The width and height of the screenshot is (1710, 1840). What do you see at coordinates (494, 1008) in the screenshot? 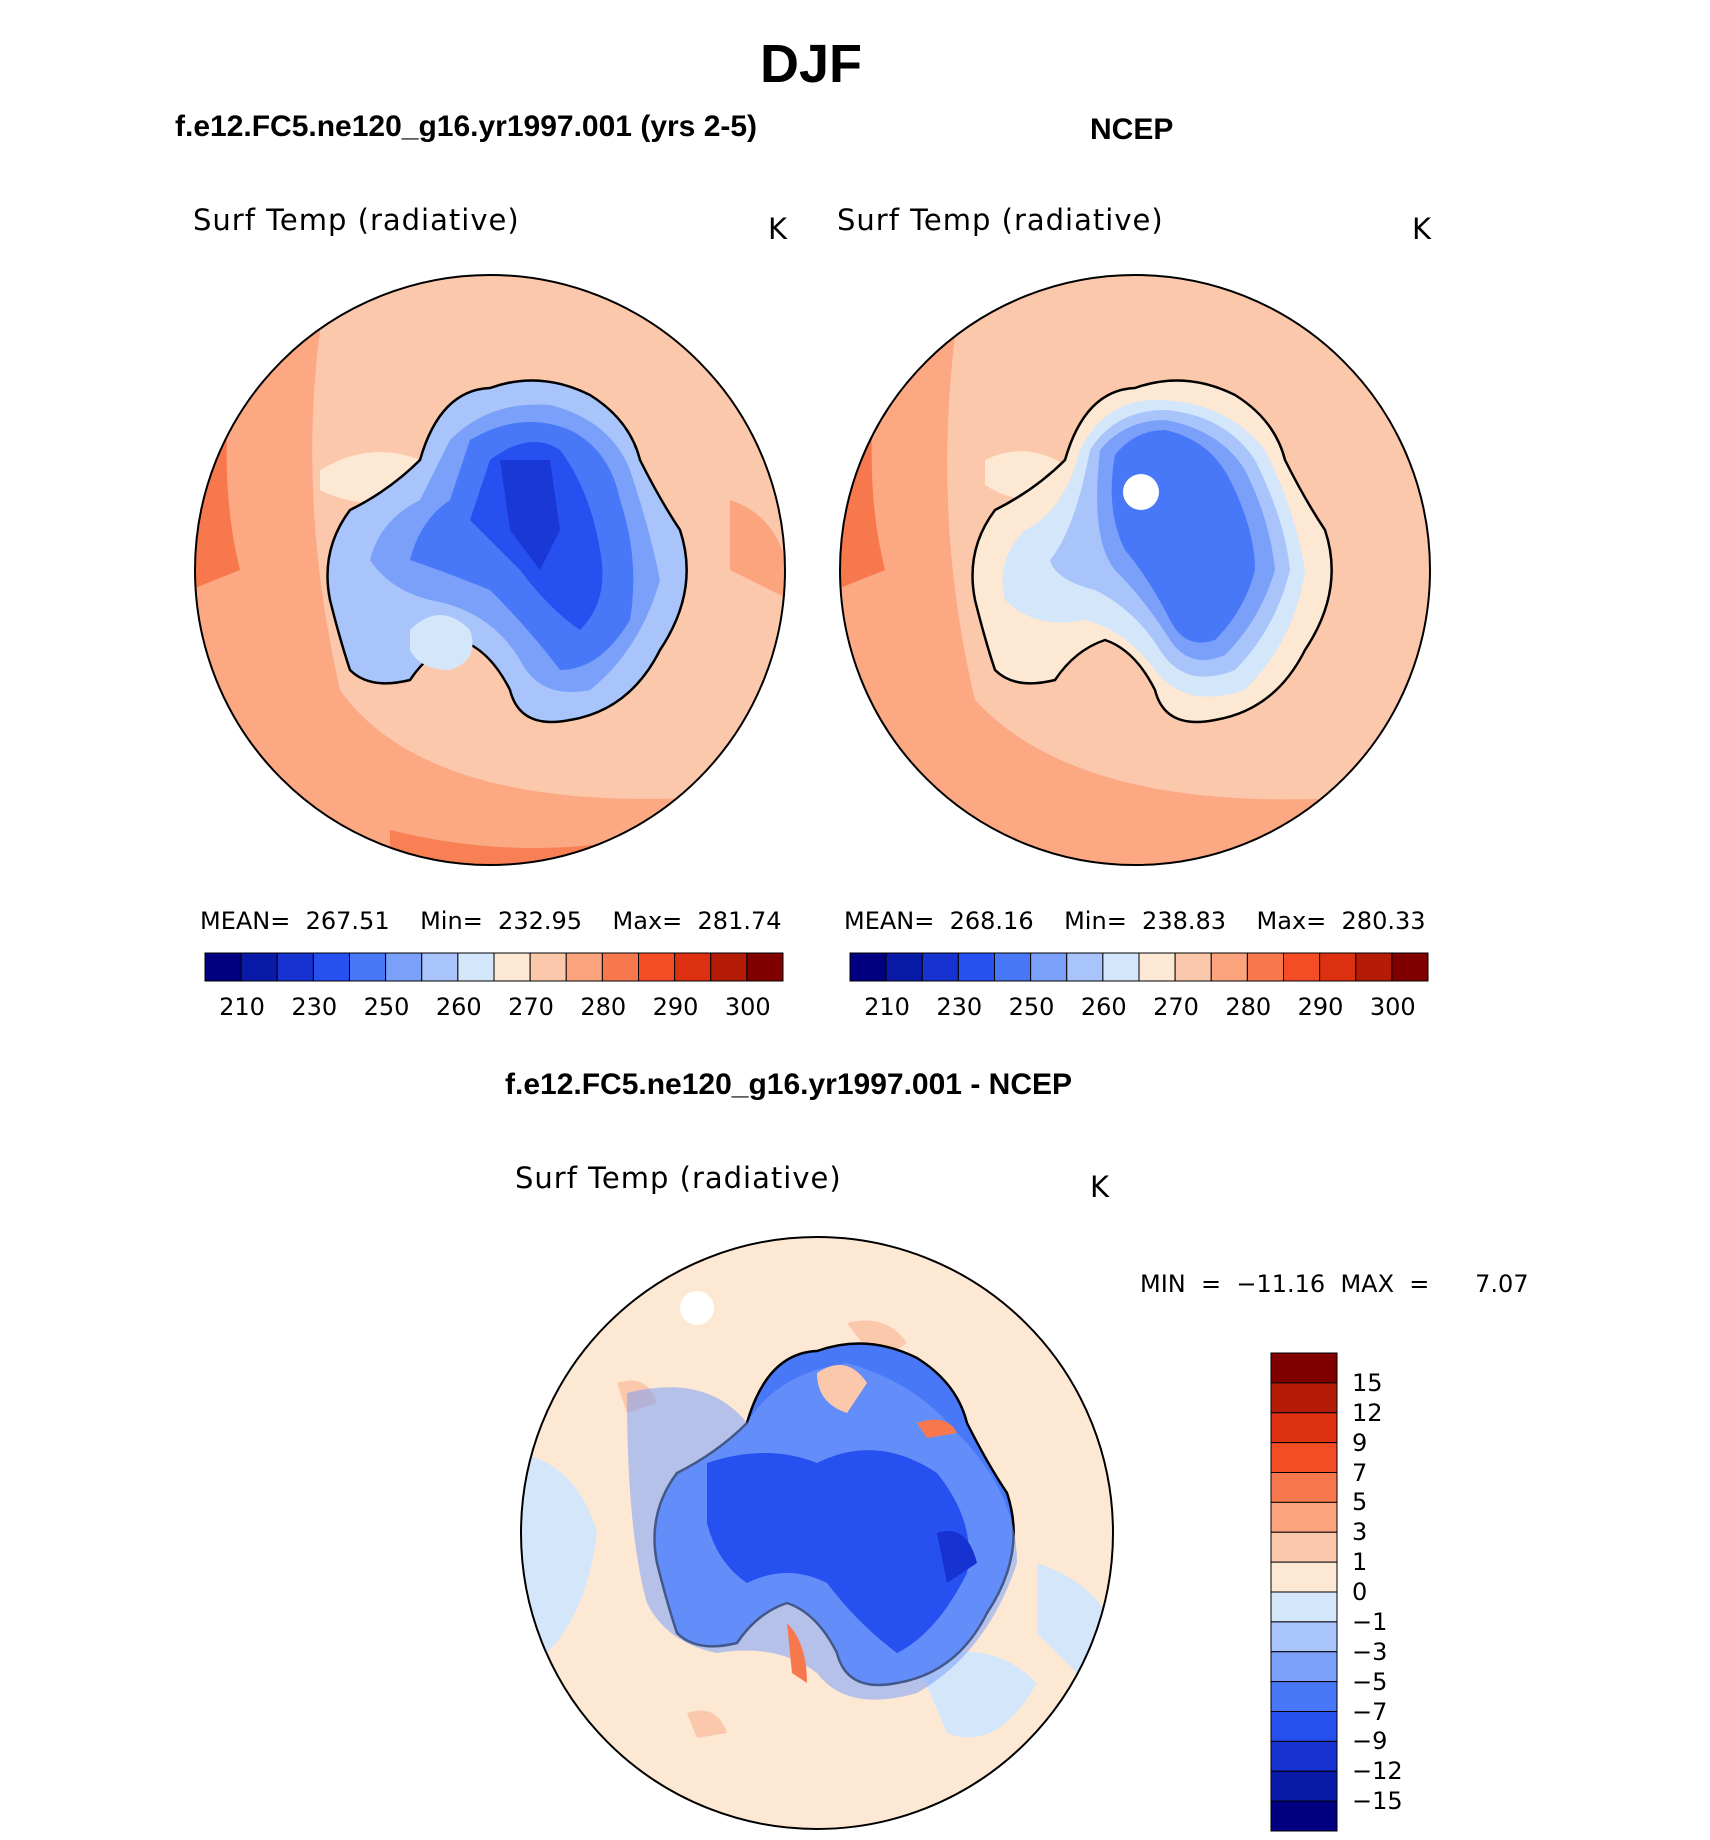
I see `left-colorbar-ticks: 210 230 250 260 270 280 290 300` at bounding box center [494, 1008].